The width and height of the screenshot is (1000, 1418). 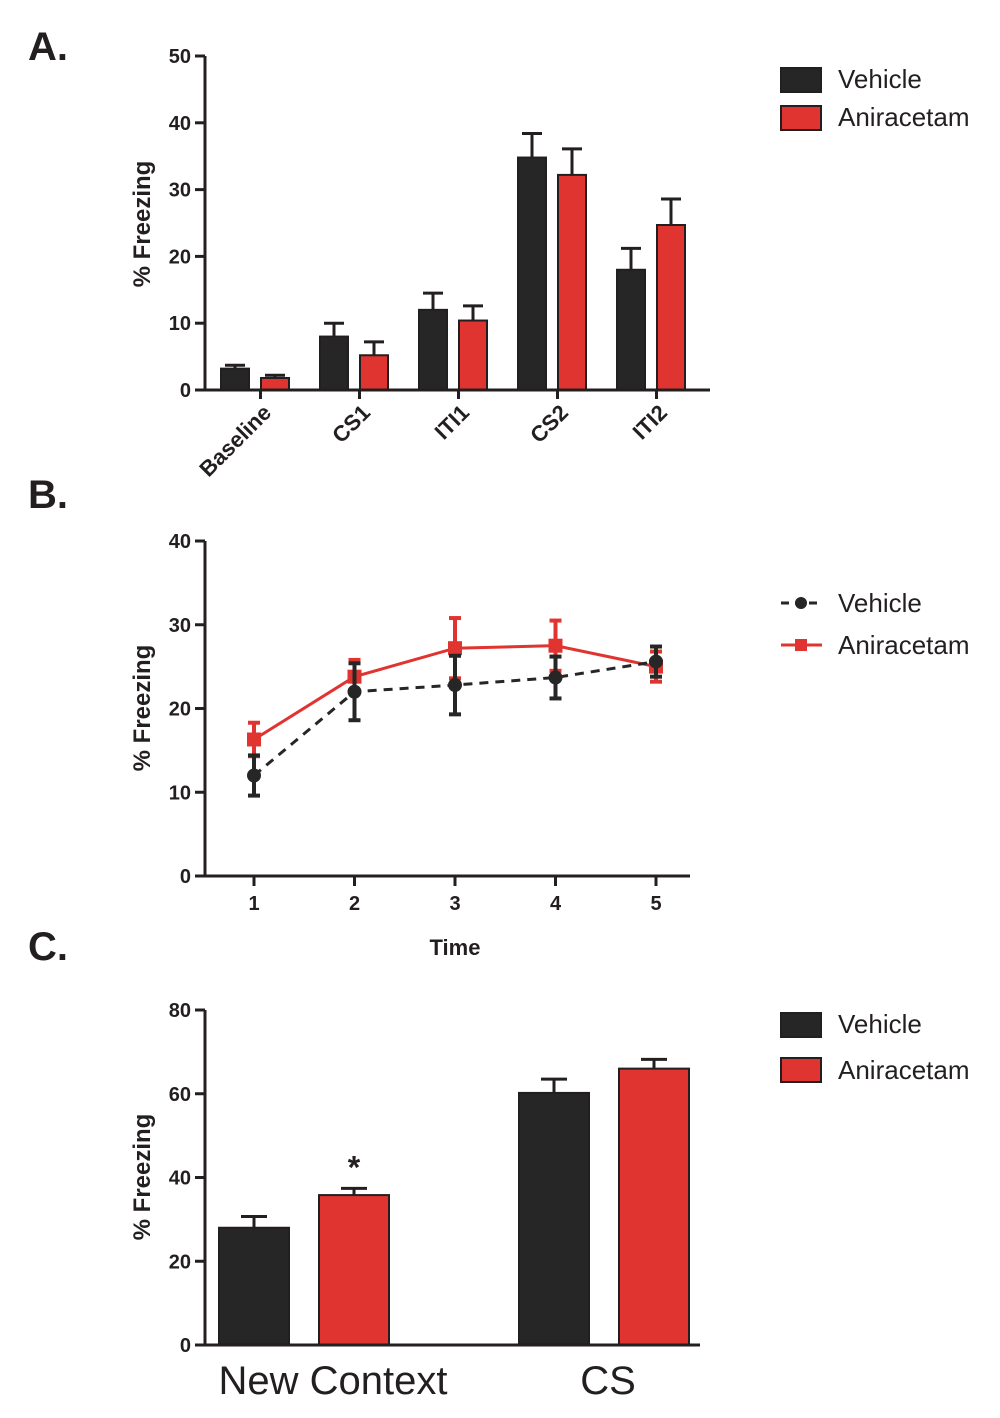 What do you see at coordinates (180, 1179) in the screenshot?
I see `panel-c-y-tick-label-40: 40` at bounding box center [180, 1179].